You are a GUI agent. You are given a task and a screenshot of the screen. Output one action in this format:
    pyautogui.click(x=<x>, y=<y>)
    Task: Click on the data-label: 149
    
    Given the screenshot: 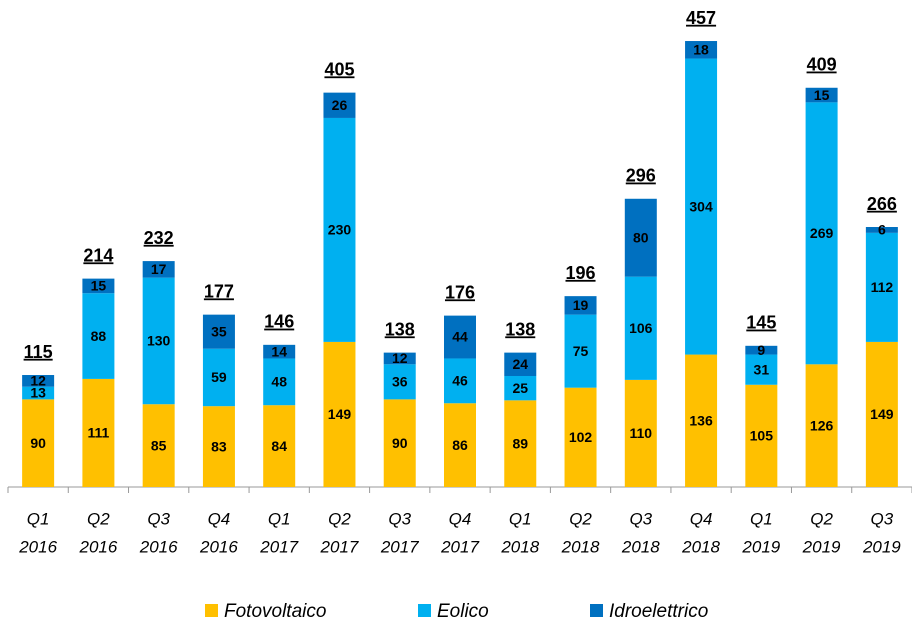 What is the action you would take?
    pyautogui.click(x=340, y=414)
    